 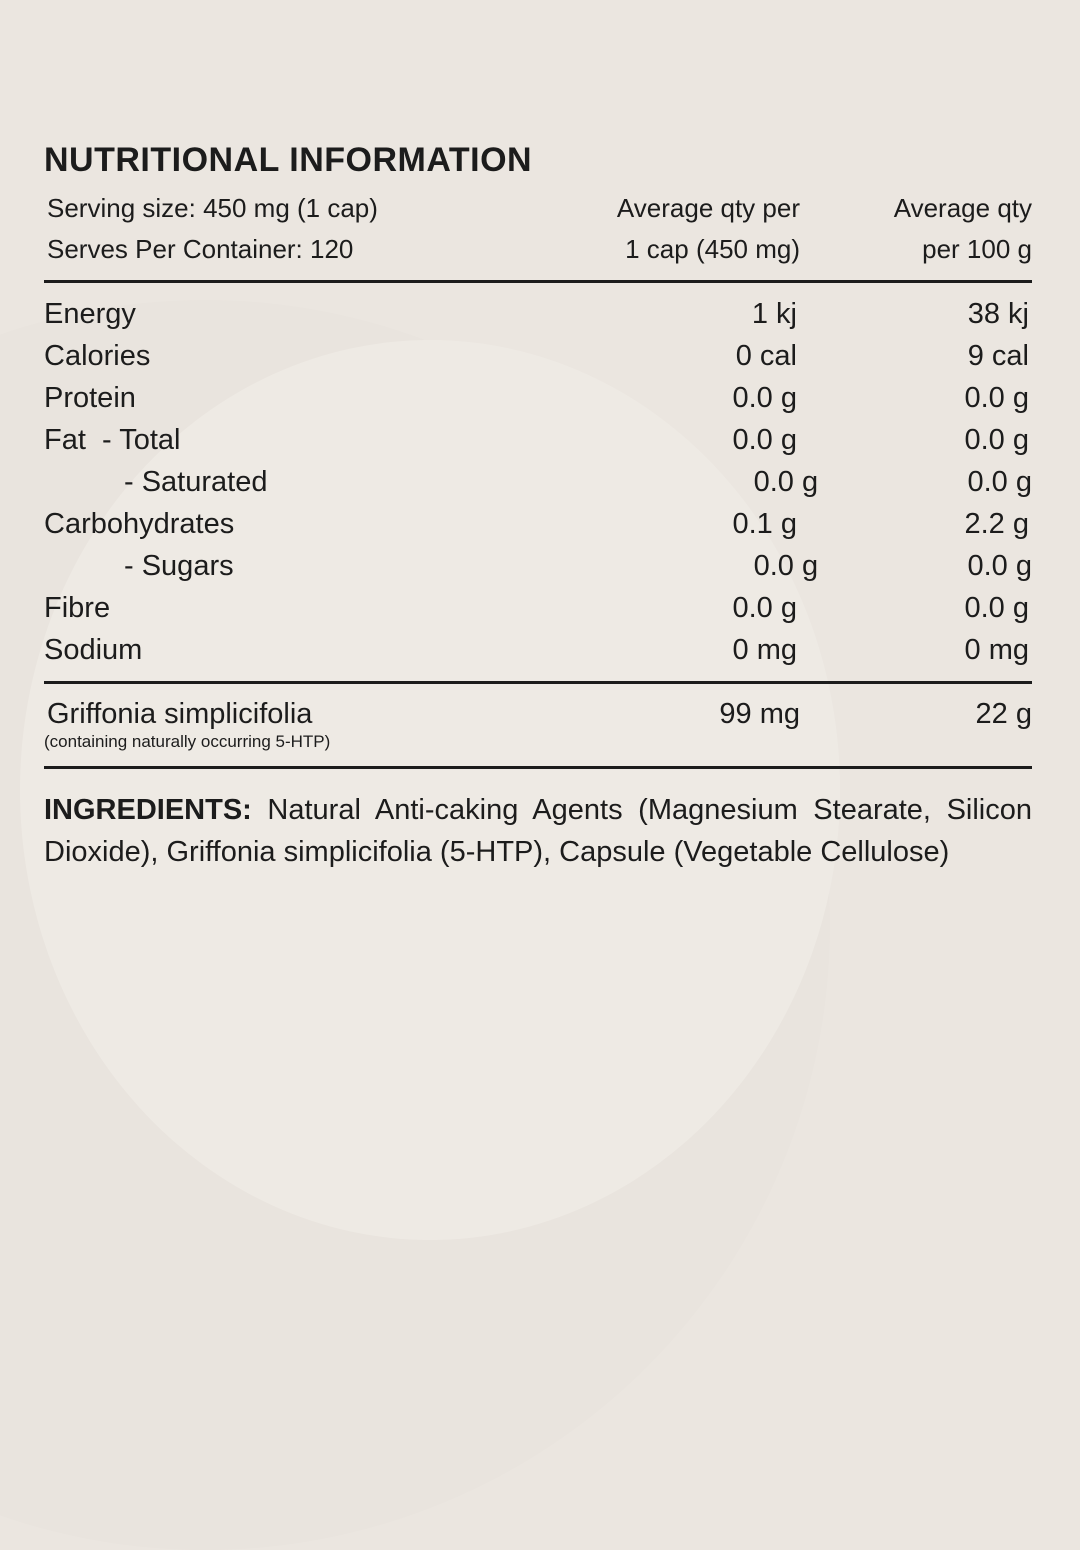 I want to click on per-serve-value: 0 cal, so click(x=766, y=356).